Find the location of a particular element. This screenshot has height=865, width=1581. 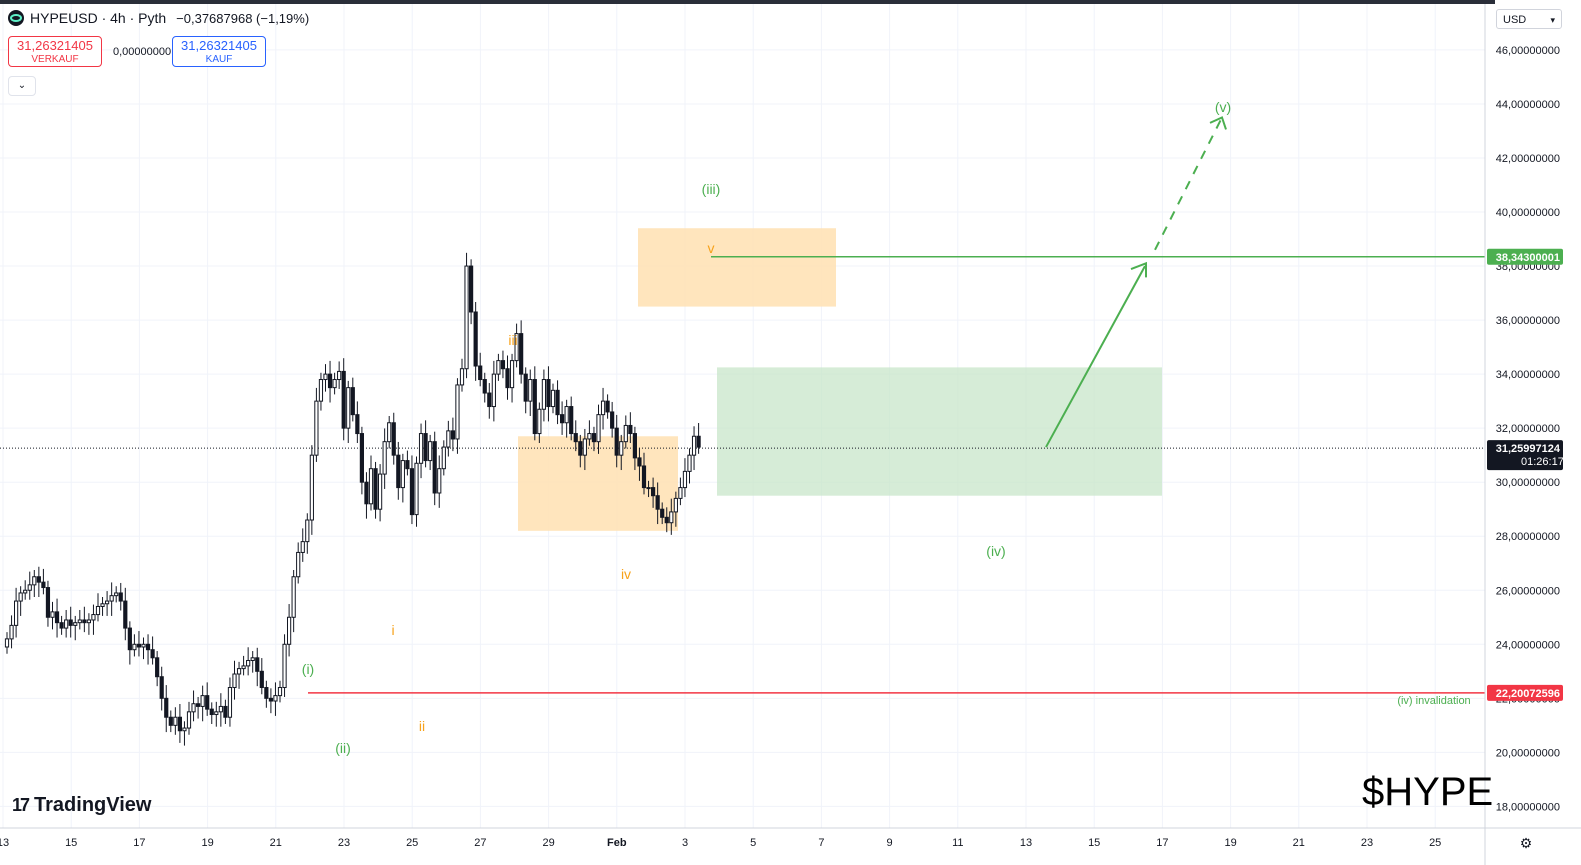

ticker-annotation: $HYPE is located at coordinates (1428, 792).